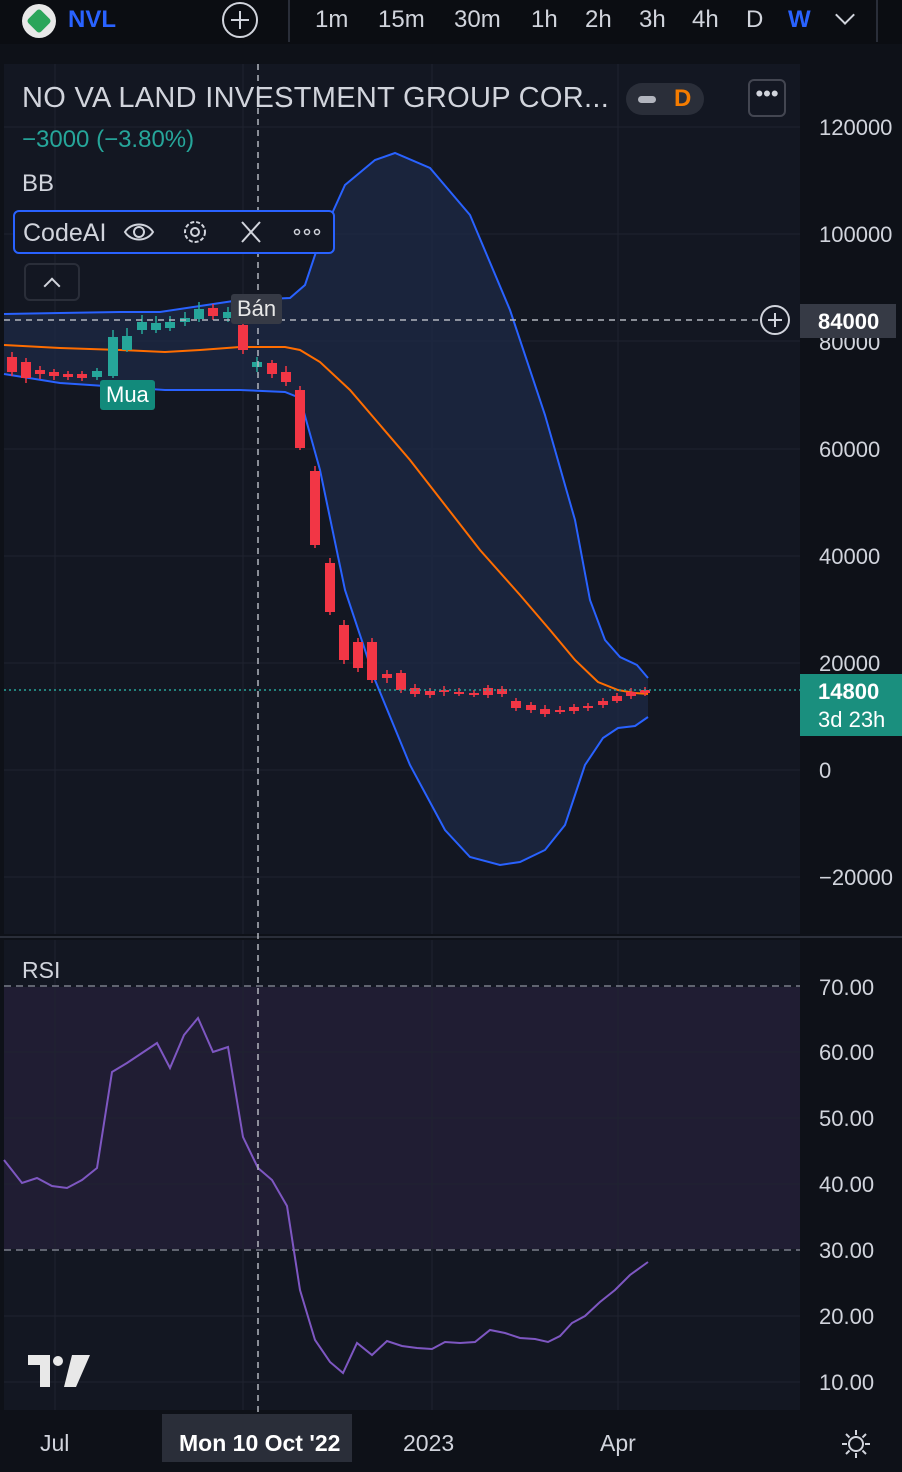  What do you see at coordinates (174, 232) in the screenshot?
I see `indicator-codeai-row: CodeAI` at bounding box center [174, 232].